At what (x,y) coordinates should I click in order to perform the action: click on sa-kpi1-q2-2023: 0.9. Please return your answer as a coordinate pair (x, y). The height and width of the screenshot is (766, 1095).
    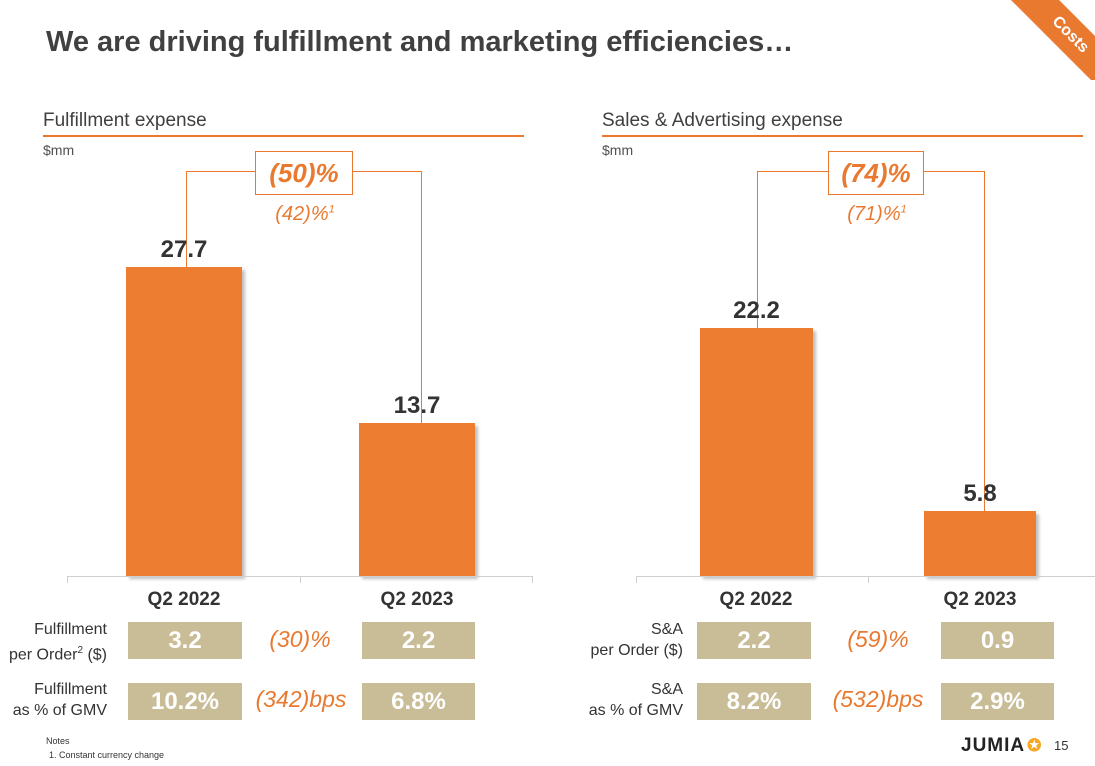
    Looking at the image, I should click on (997, 640).